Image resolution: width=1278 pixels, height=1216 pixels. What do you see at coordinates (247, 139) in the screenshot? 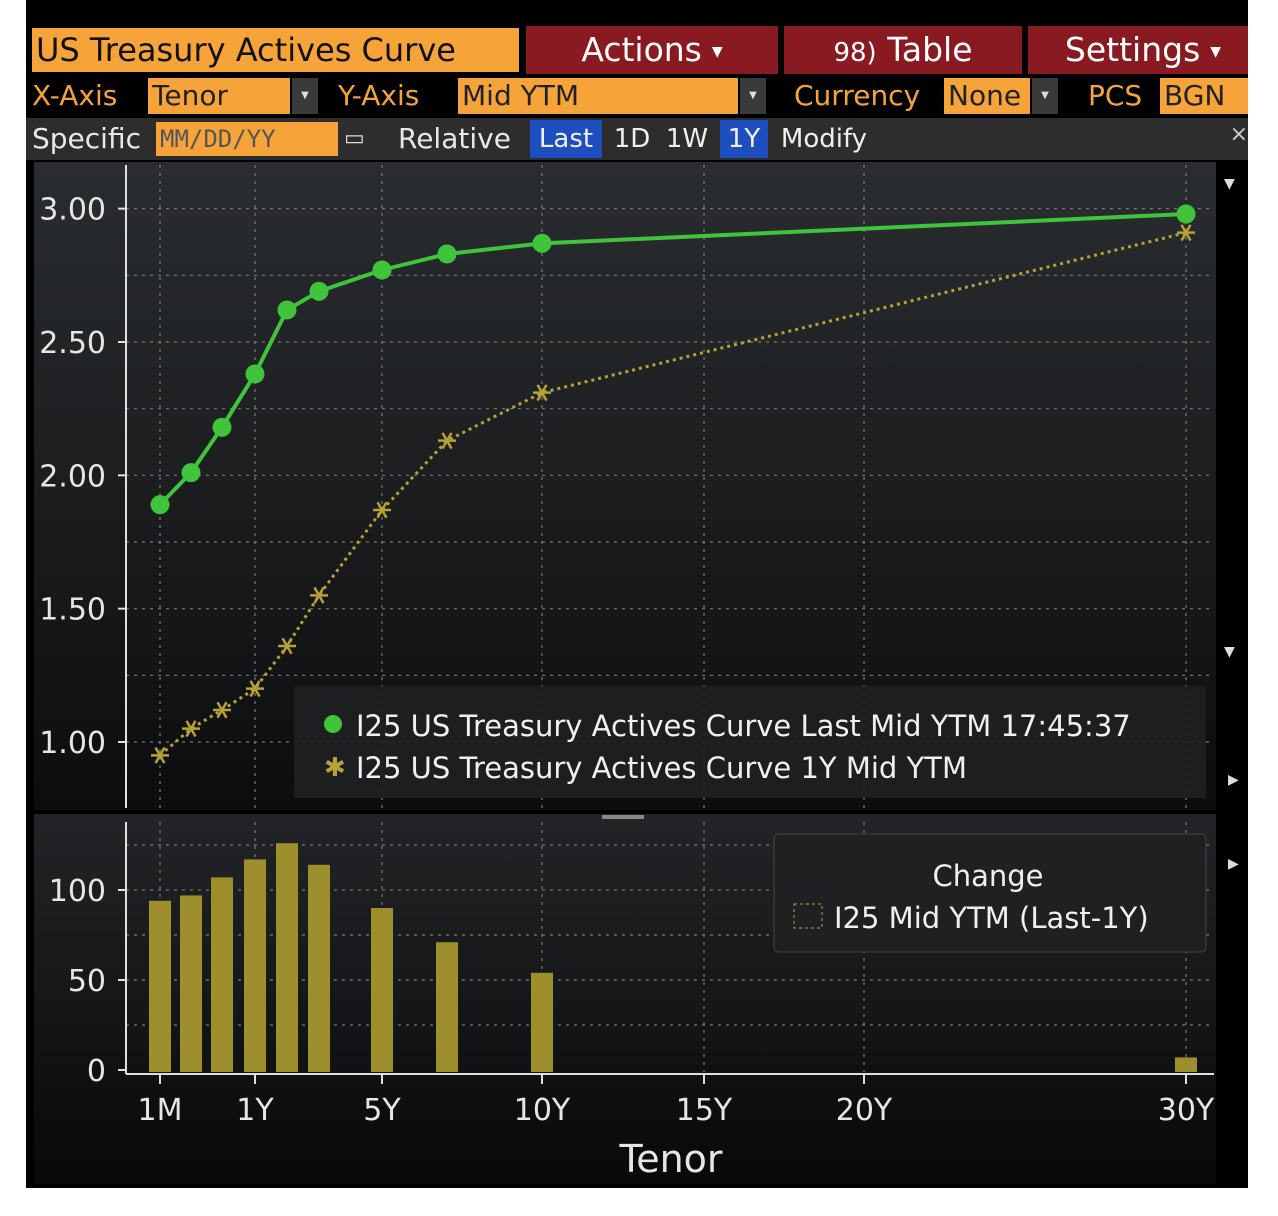
I see `date-input: MM/DD/YY` at bounding box center [247, 139].